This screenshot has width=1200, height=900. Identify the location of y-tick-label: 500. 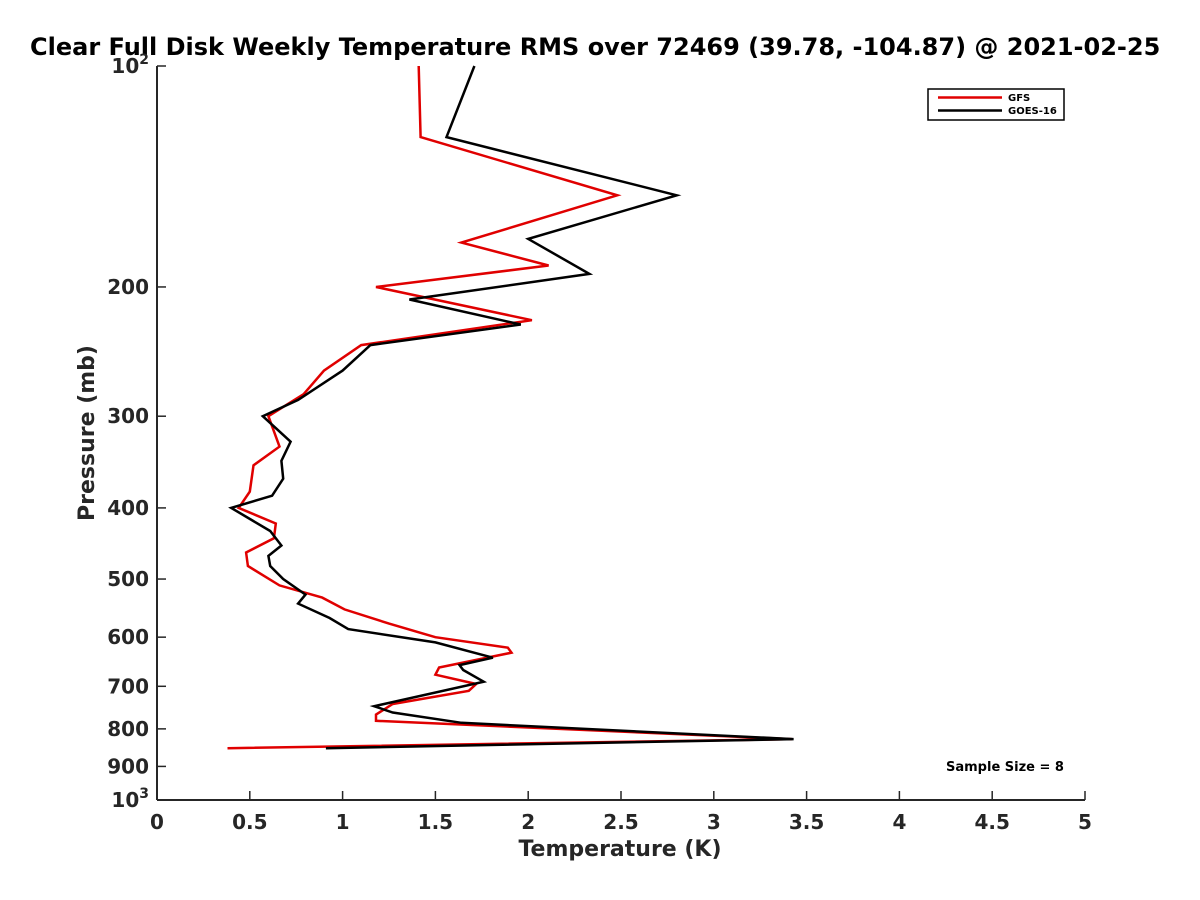
(128, 579).